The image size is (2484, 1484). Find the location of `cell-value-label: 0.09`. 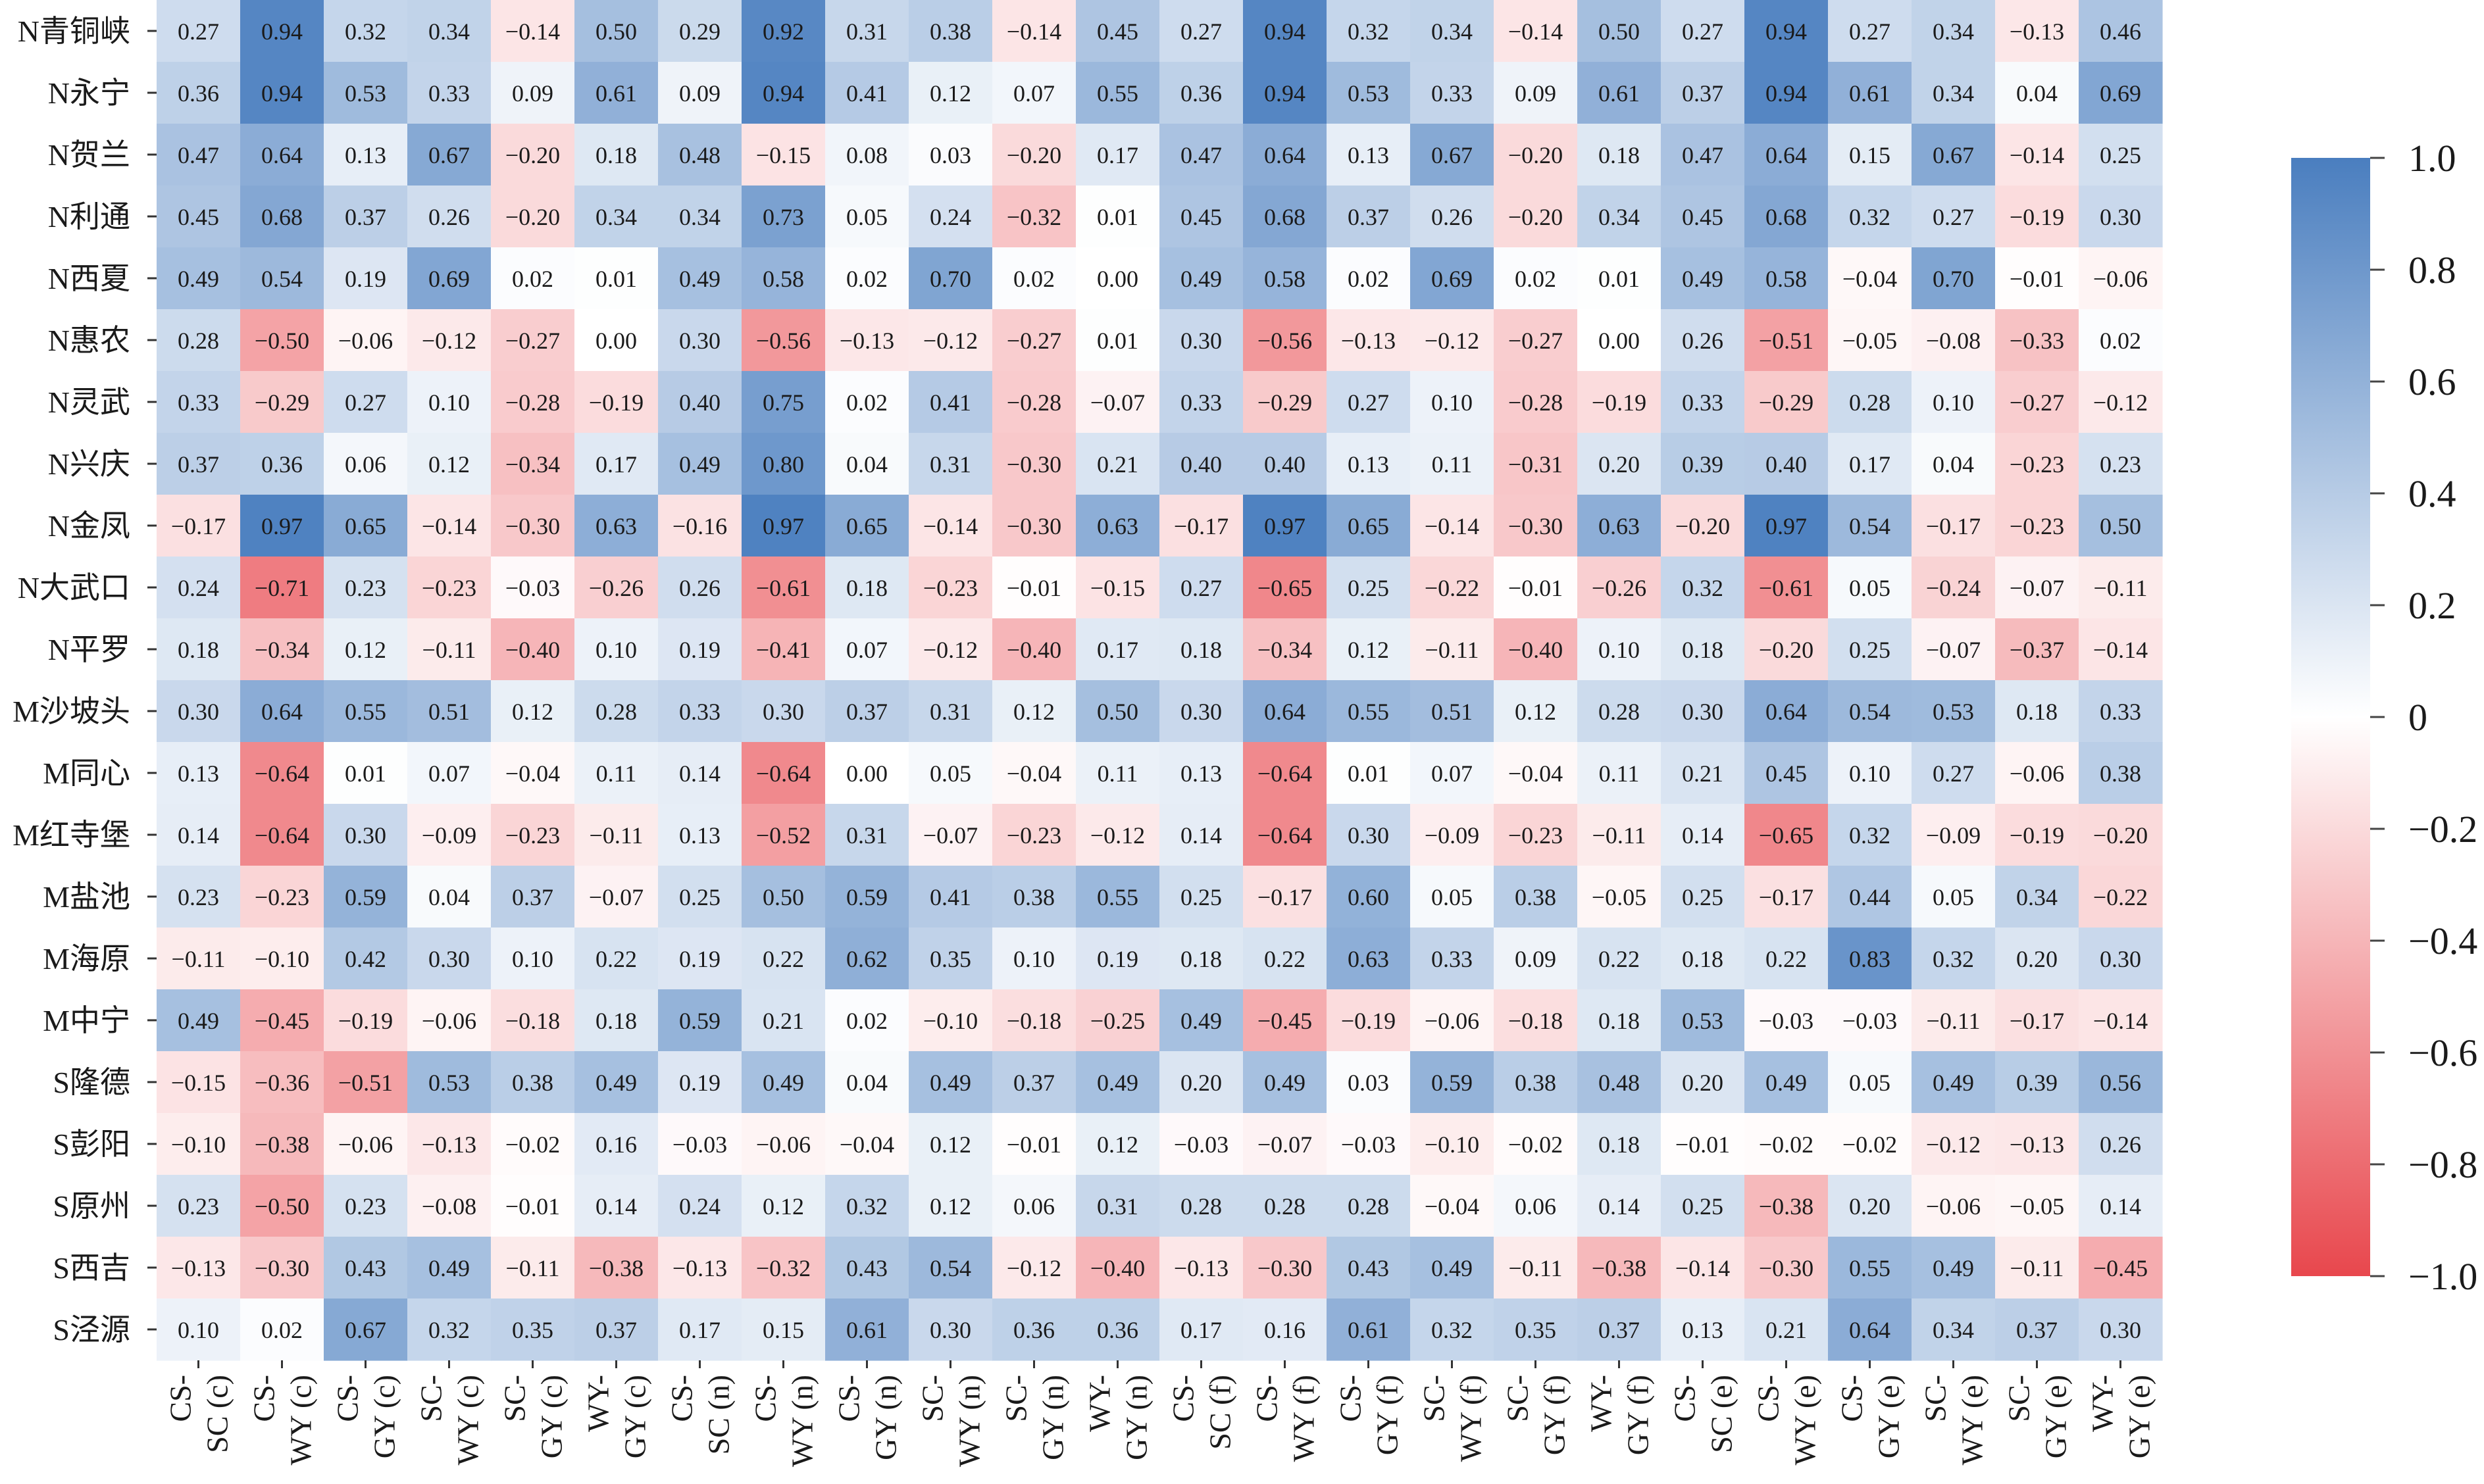

cell-value-label: 0.09 is located at coordinates (1536, 93).